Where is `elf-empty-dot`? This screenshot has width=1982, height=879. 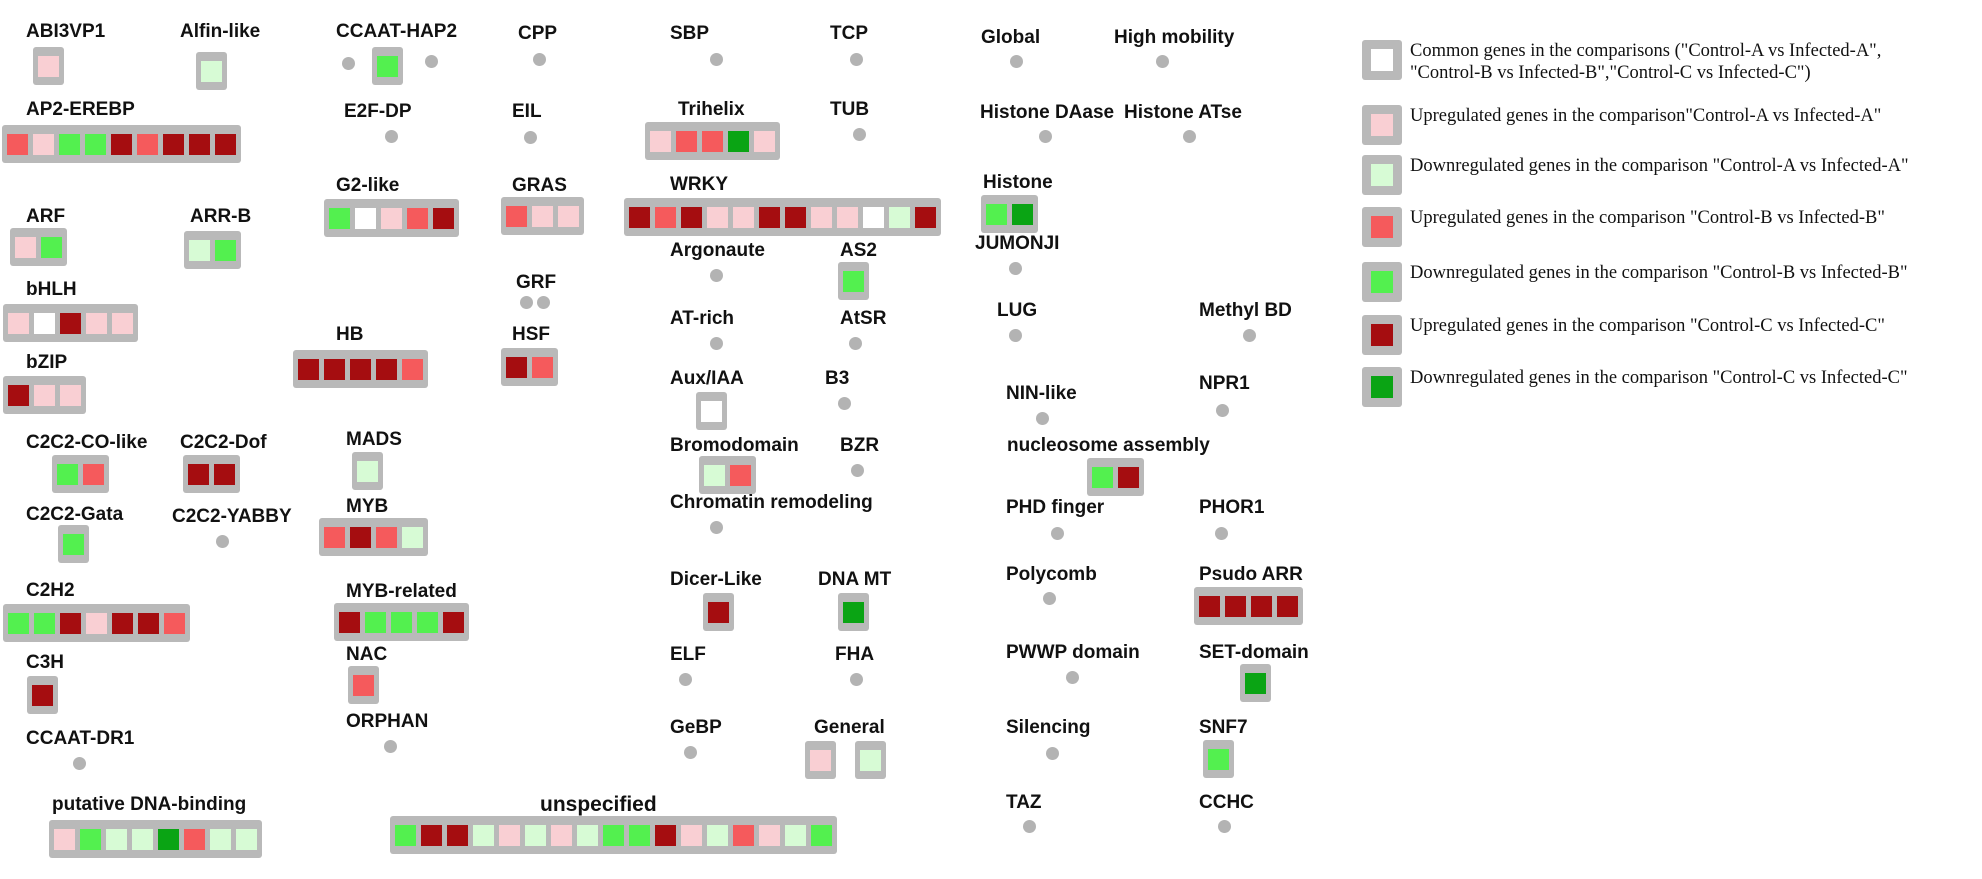
elf-empty-dot is located at coordinates (685, 679).